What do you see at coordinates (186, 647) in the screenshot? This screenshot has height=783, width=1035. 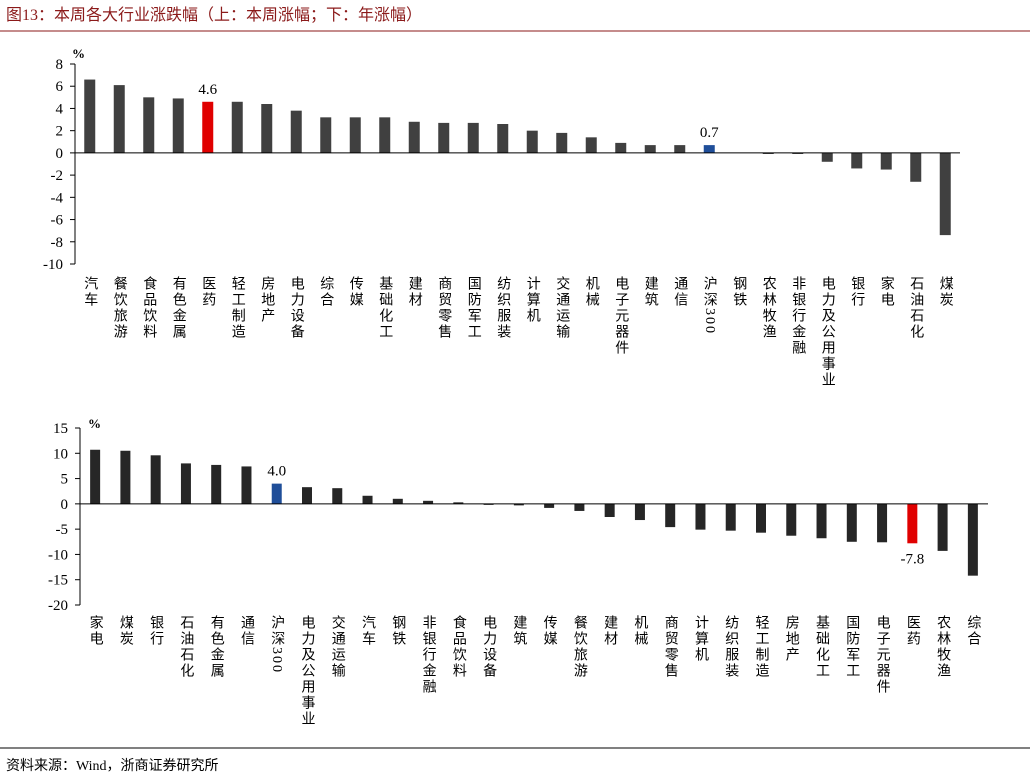 I see `x-tick-label: 石油石化` at bounding box center [186, 647].